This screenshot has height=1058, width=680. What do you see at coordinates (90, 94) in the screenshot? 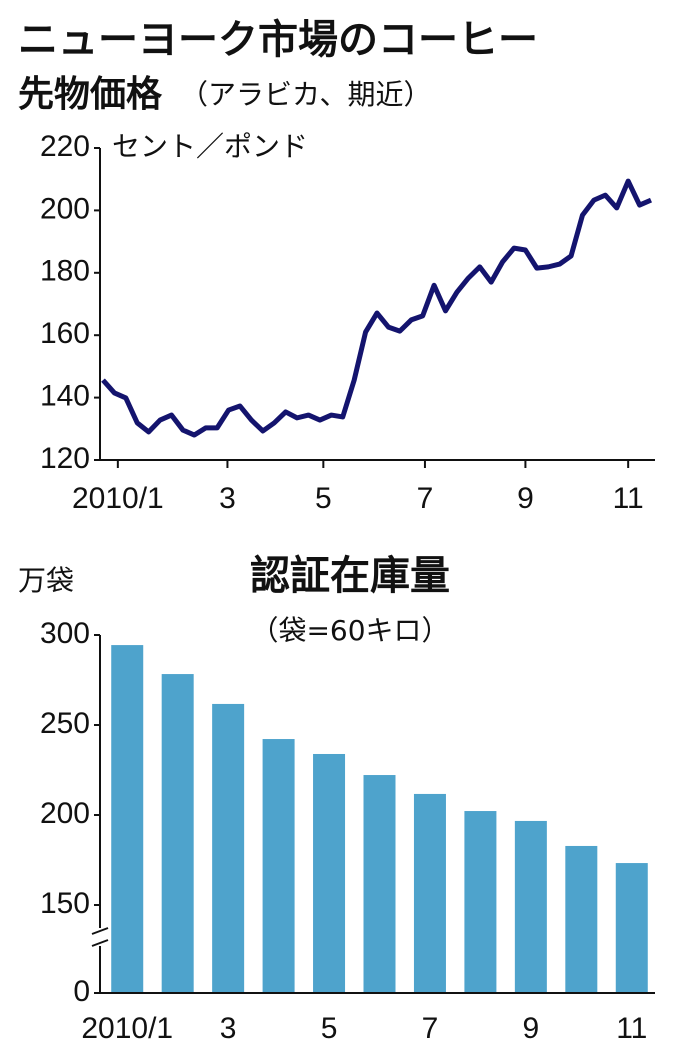
I see `chart-title: 先物価格` at bounding box center [90, 94].